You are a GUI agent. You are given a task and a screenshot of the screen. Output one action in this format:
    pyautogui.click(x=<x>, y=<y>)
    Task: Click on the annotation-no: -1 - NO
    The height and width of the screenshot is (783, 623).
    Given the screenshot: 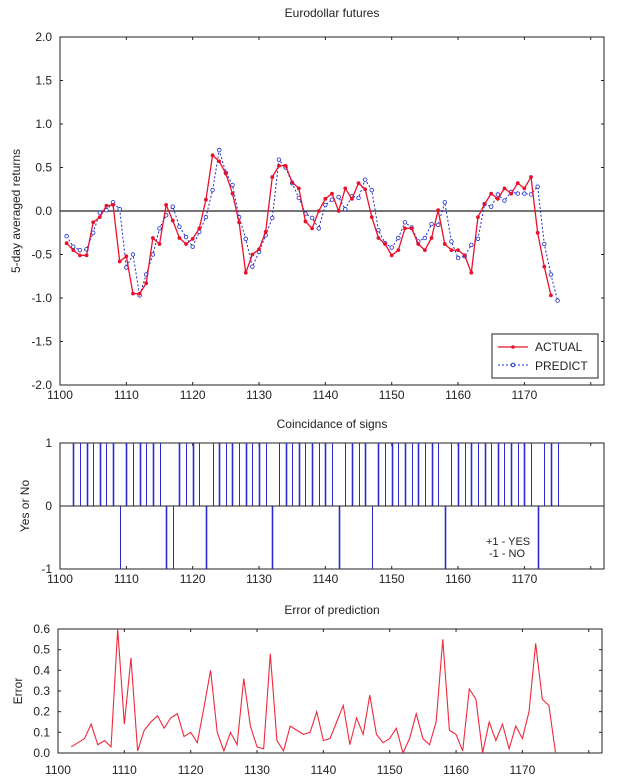 What is the action you would take?
    pyautogui.click(x=507, y=554)
    